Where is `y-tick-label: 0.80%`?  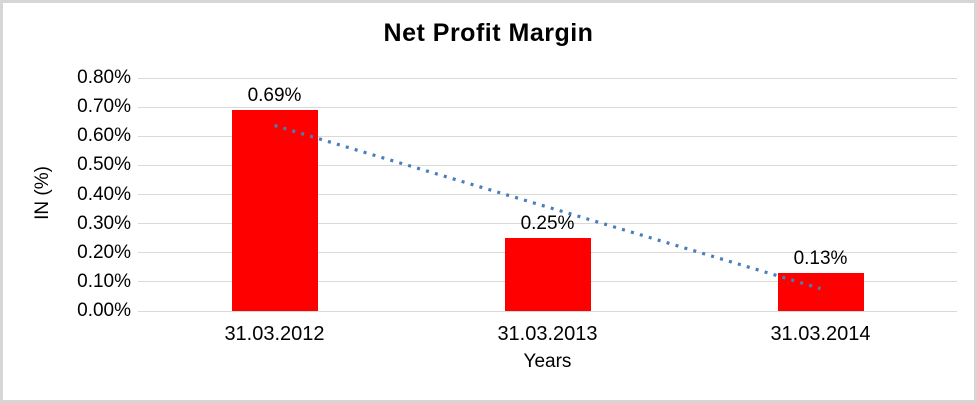
y-tick-label: 0.80% is located at coordinates (104, 77).